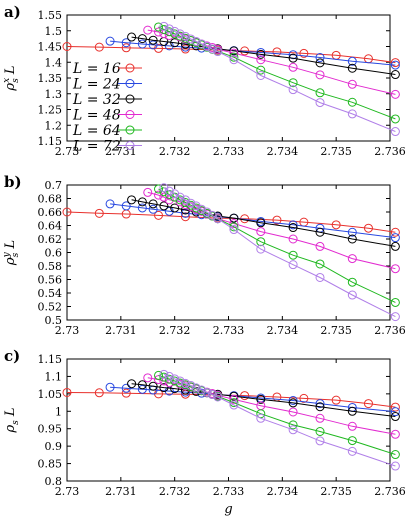 This screenshot has width=415, height=523. I want to click on x-axis-title: g, so click(228, 509).